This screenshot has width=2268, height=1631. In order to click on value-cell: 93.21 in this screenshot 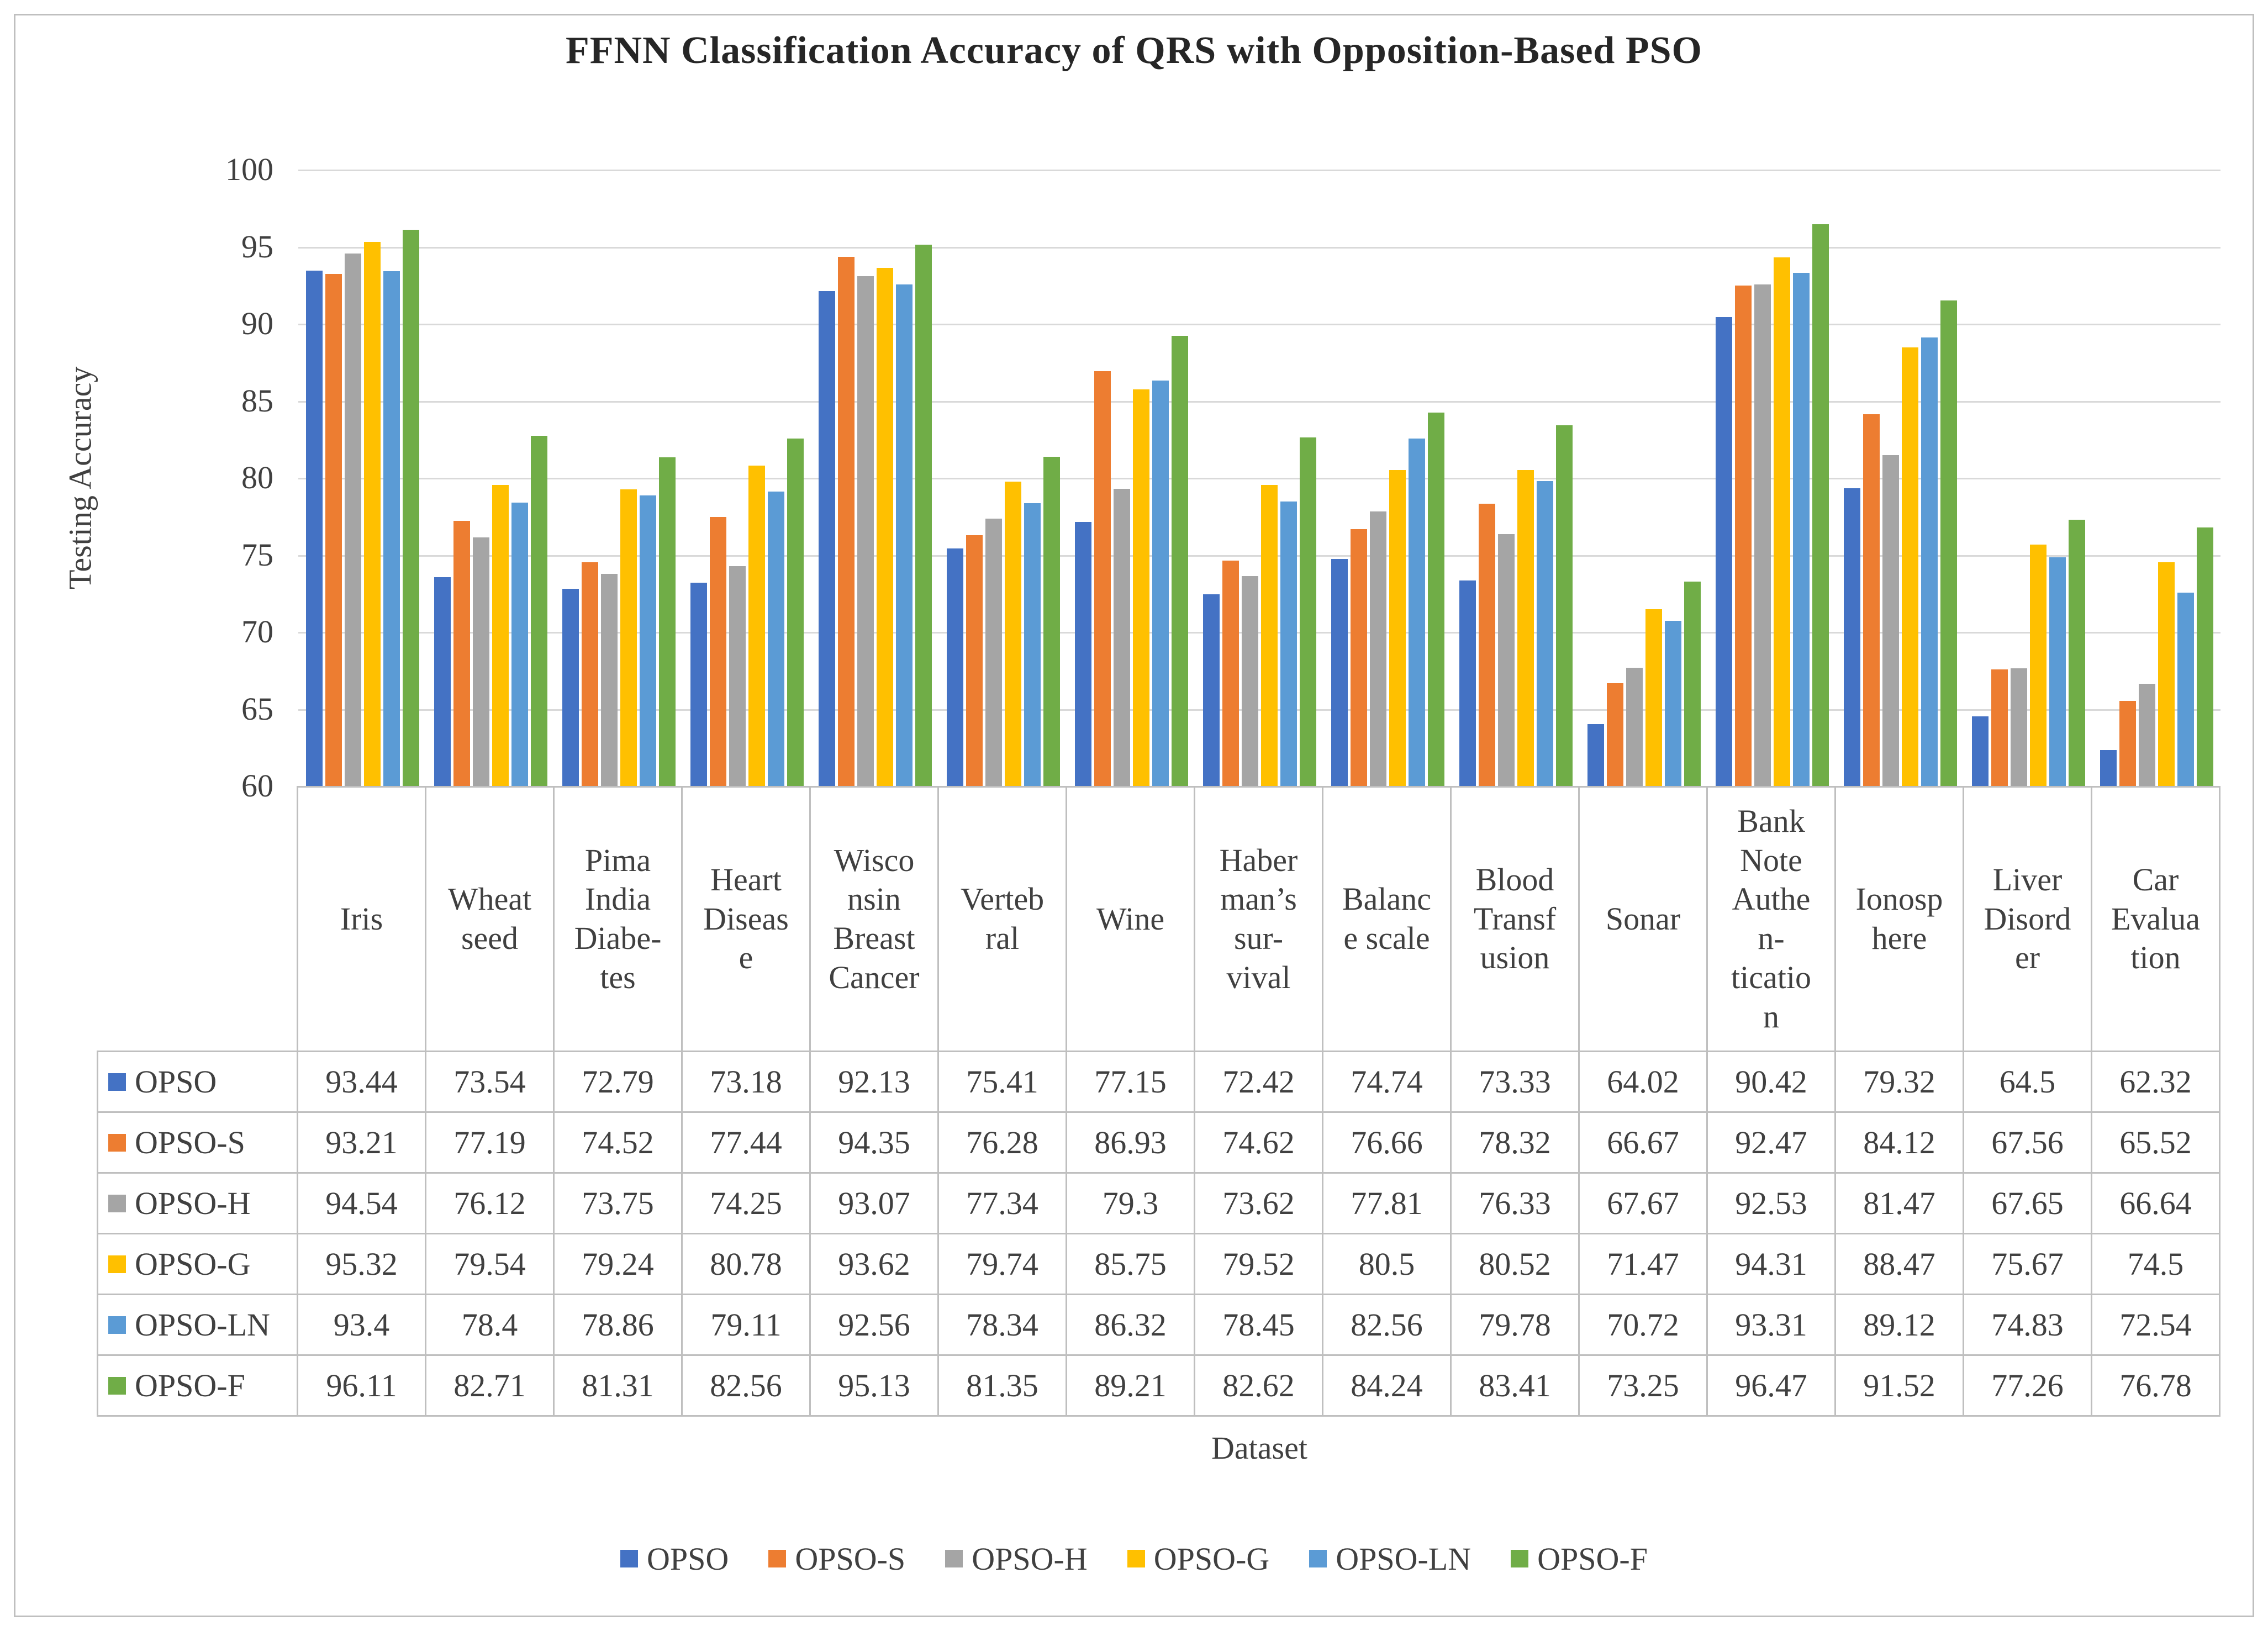, I will do `click(362, 1143)`.